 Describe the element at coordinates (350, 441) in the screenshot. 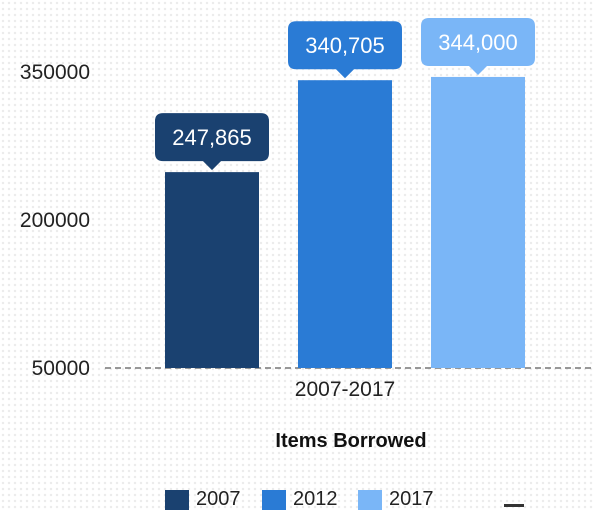

I see `x-axis-title: Items Borrowed` at that location.